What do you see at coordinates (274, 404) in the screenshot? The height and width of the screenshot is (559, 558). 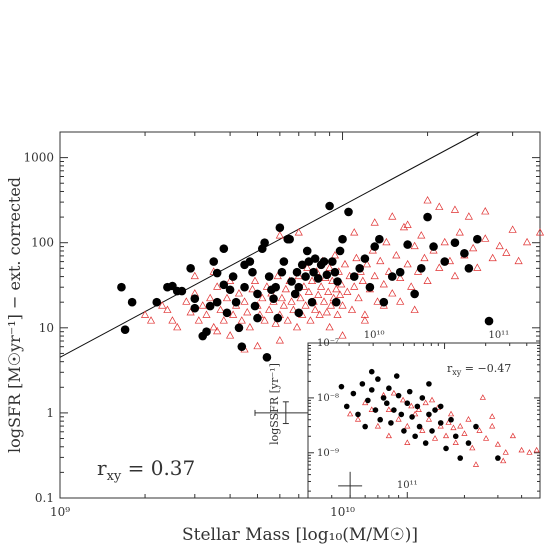 I see `inset-y-axis-label: logSSFR [yr⁻¹]` at bounding box center [274, 404].